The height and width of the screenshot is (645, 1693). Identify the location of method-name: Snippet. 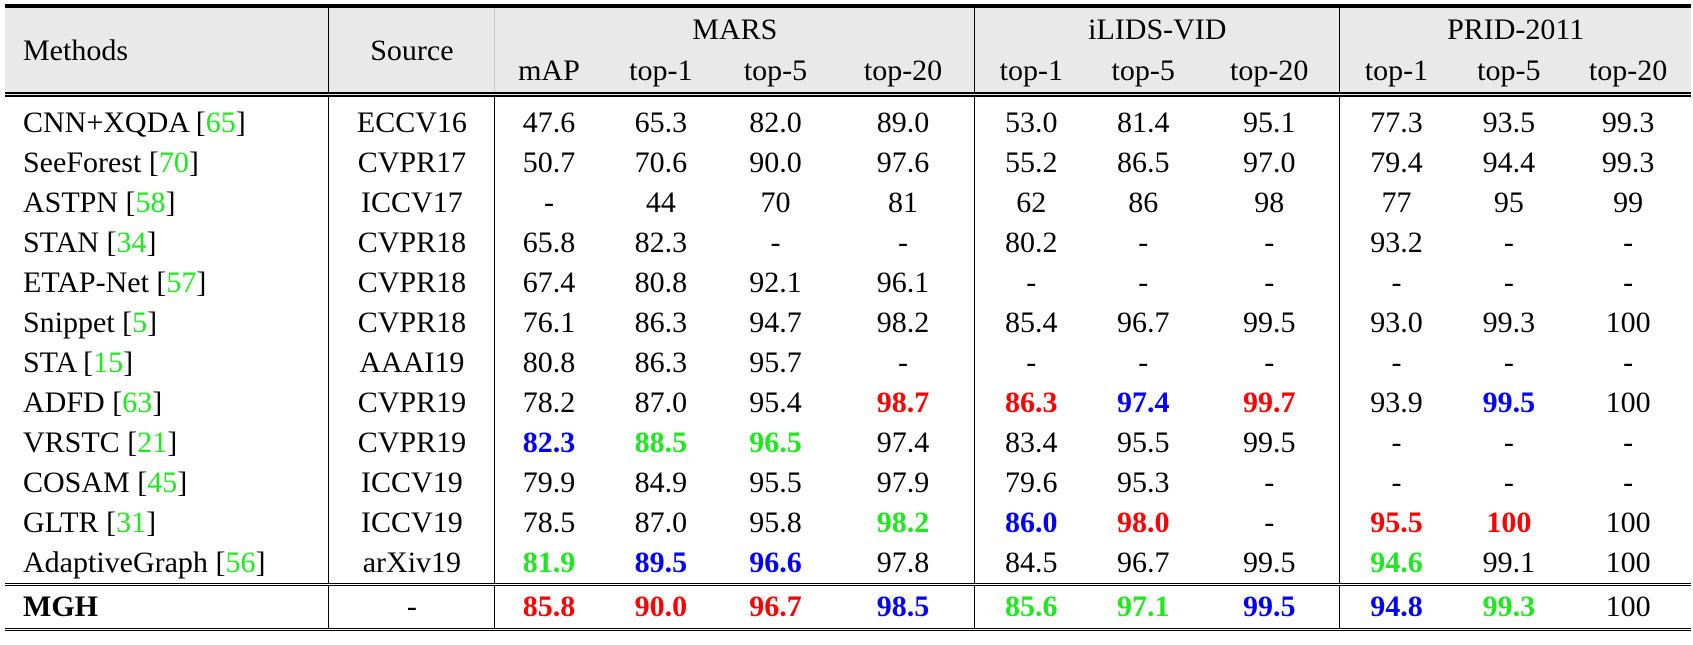
(69, 322).